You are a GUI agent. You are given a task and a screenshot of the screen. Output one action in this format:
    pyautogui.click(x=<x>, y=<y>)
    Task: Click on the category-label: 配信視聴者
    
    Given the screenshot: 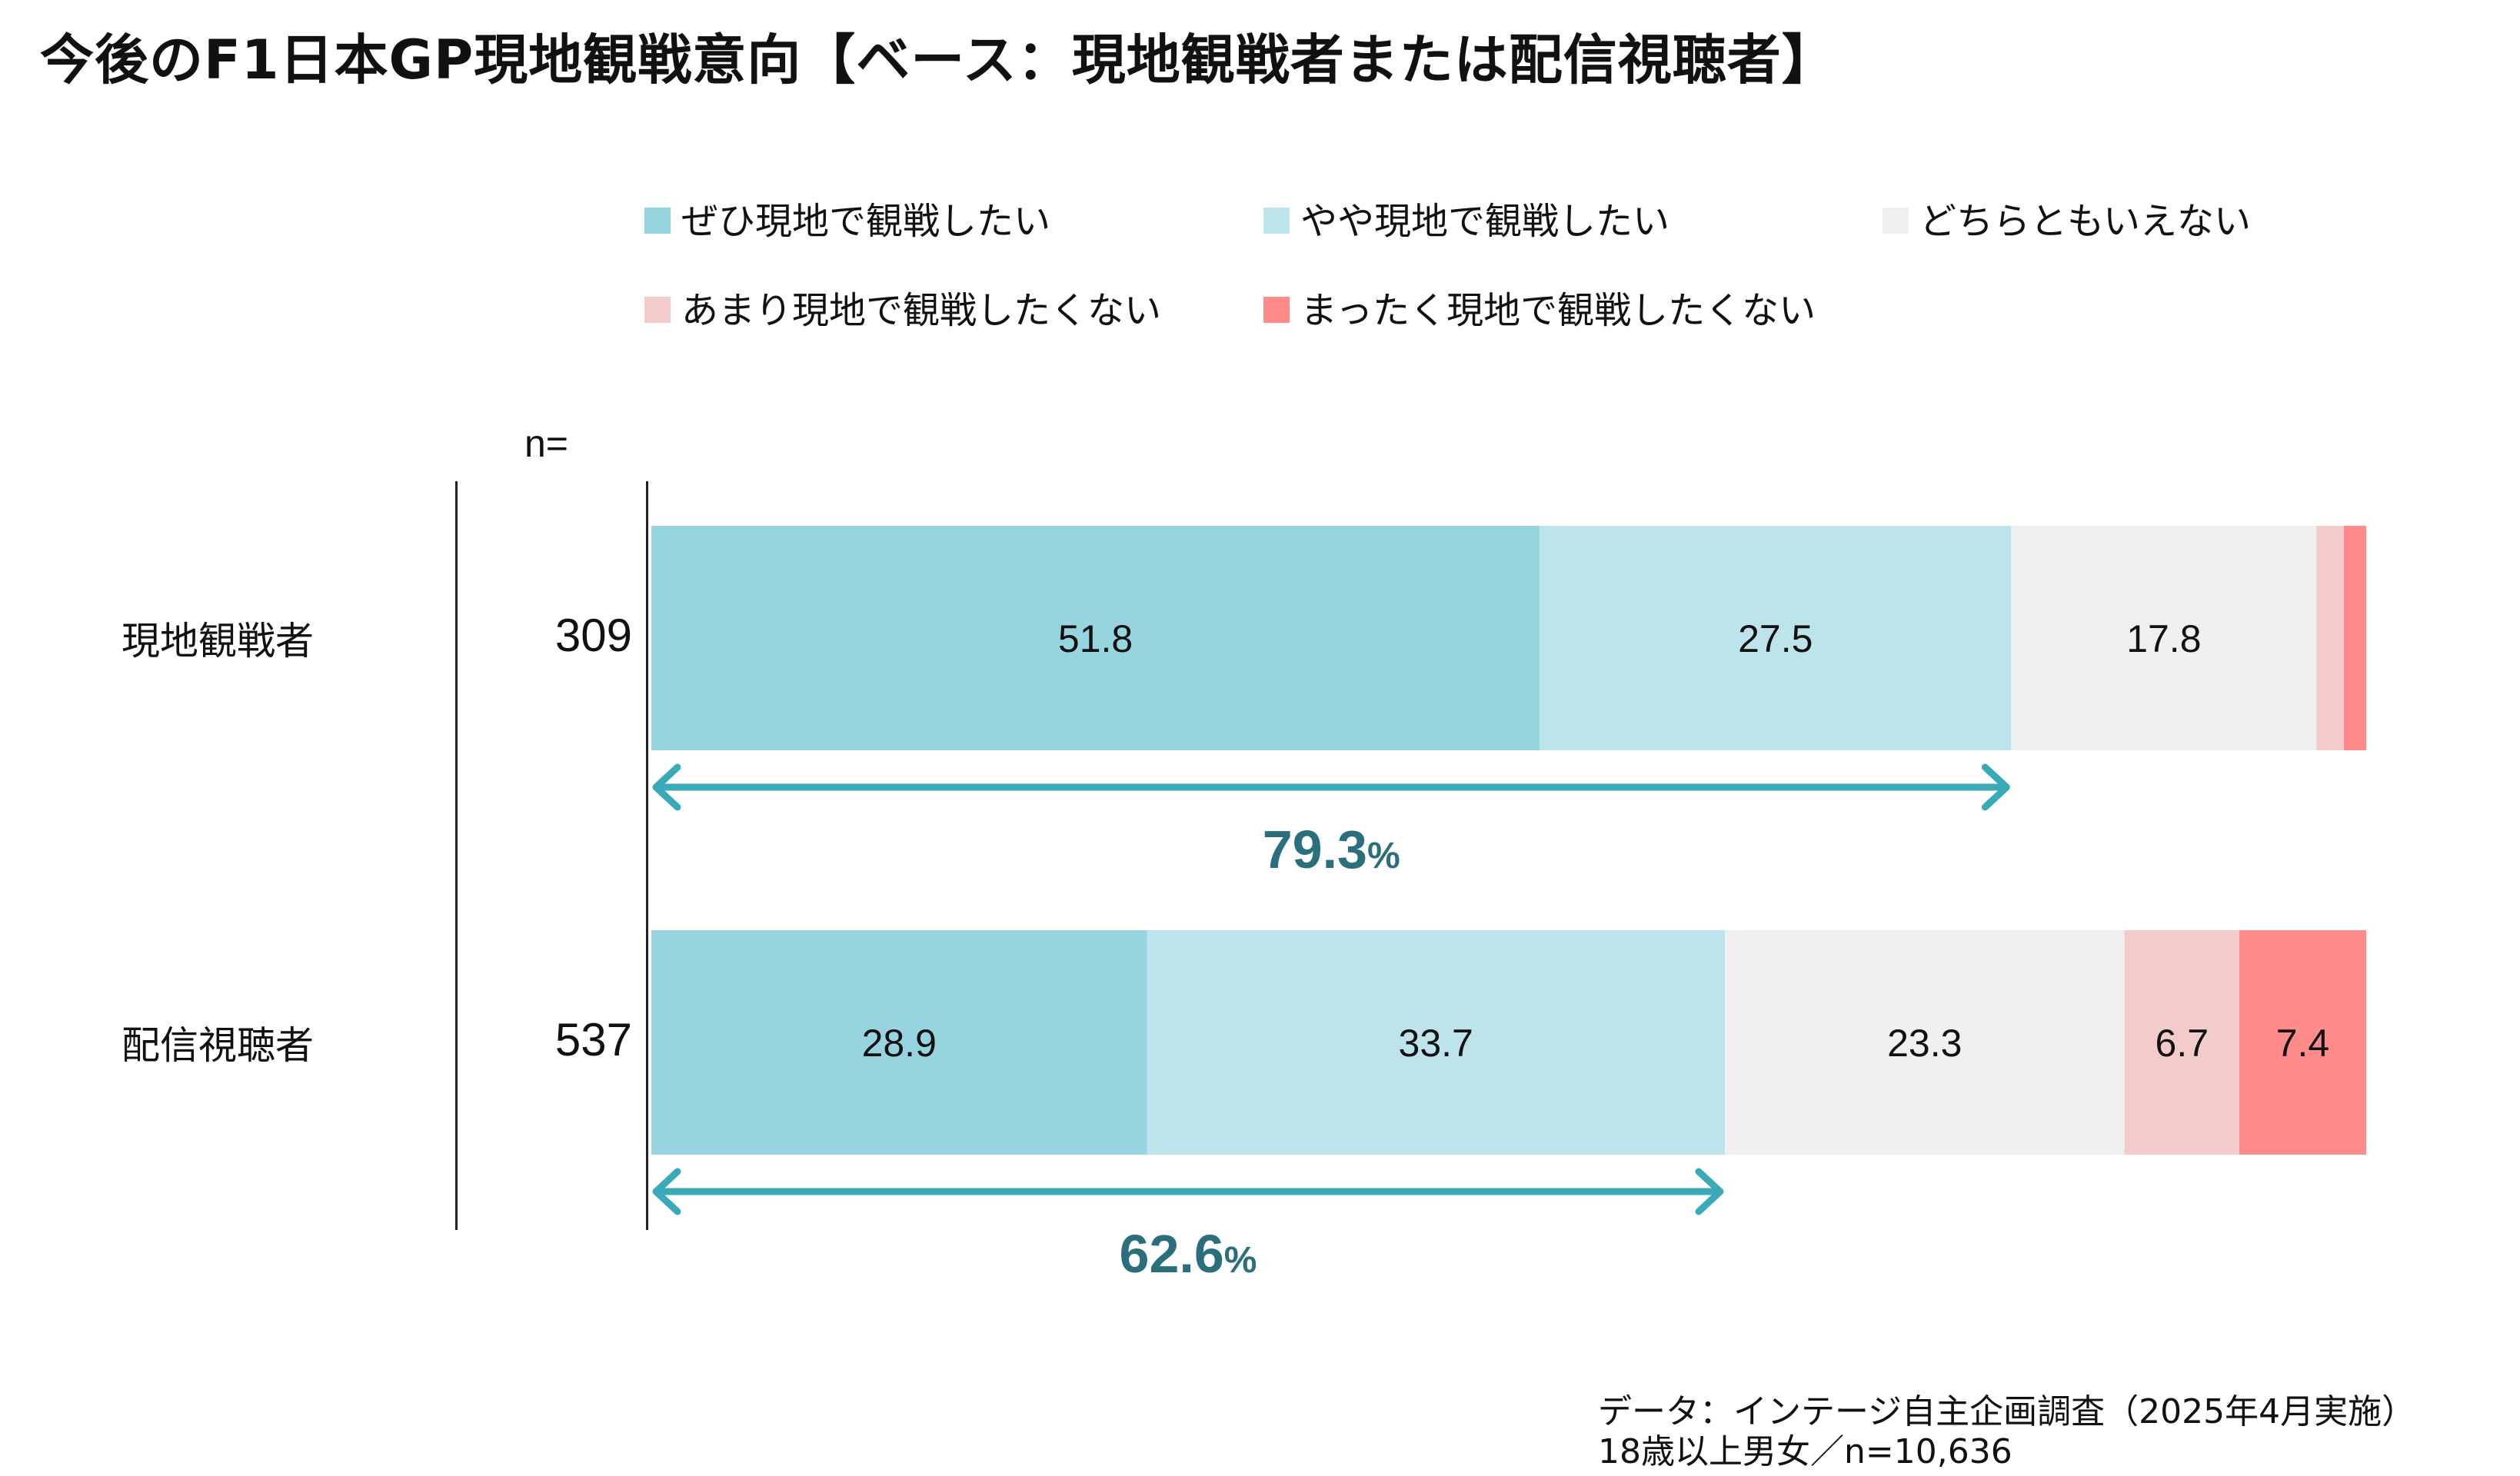 What is the action you would take?
    pyautogui.click(x=218, y=1045)
    